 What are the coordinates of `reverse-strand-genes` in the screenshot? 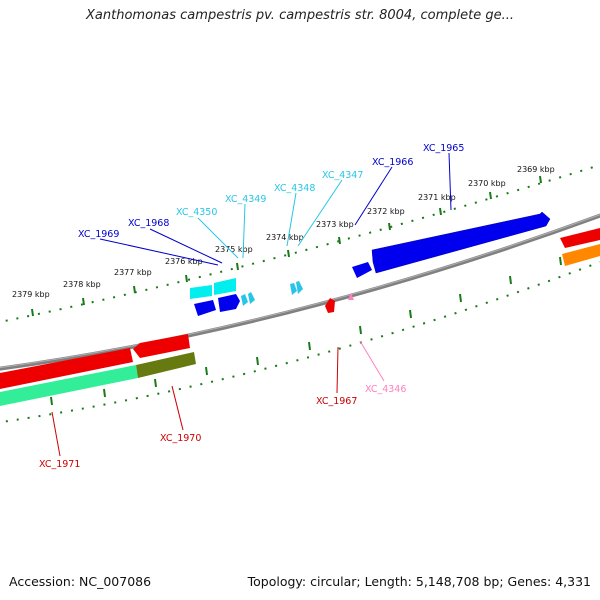 It's located at (177, 349).